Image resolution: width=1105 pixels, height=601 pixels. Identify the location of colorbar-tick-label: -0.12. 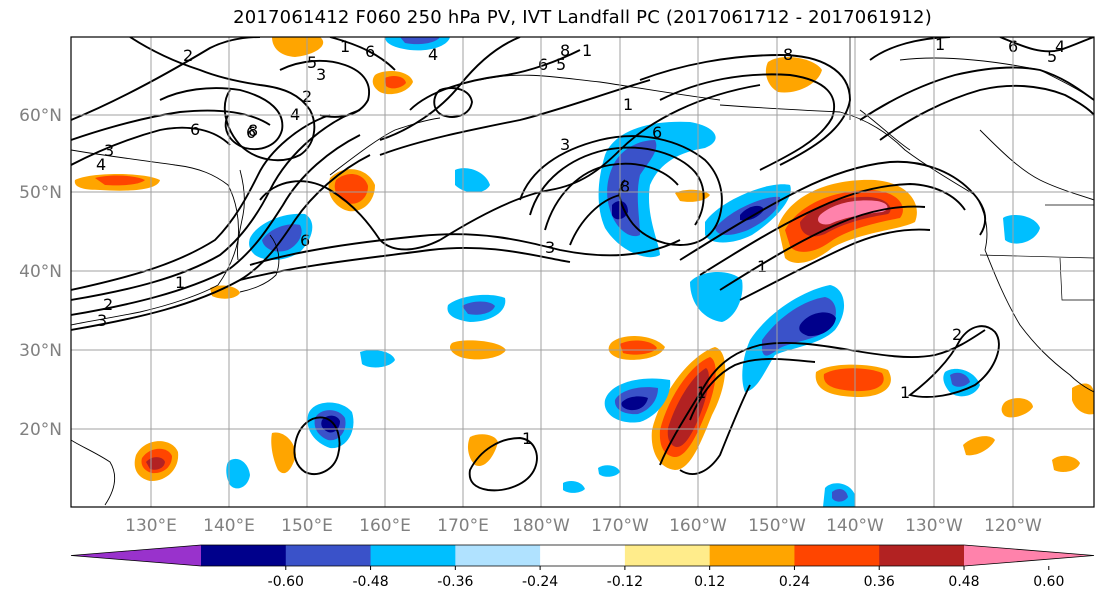
(625, 582).